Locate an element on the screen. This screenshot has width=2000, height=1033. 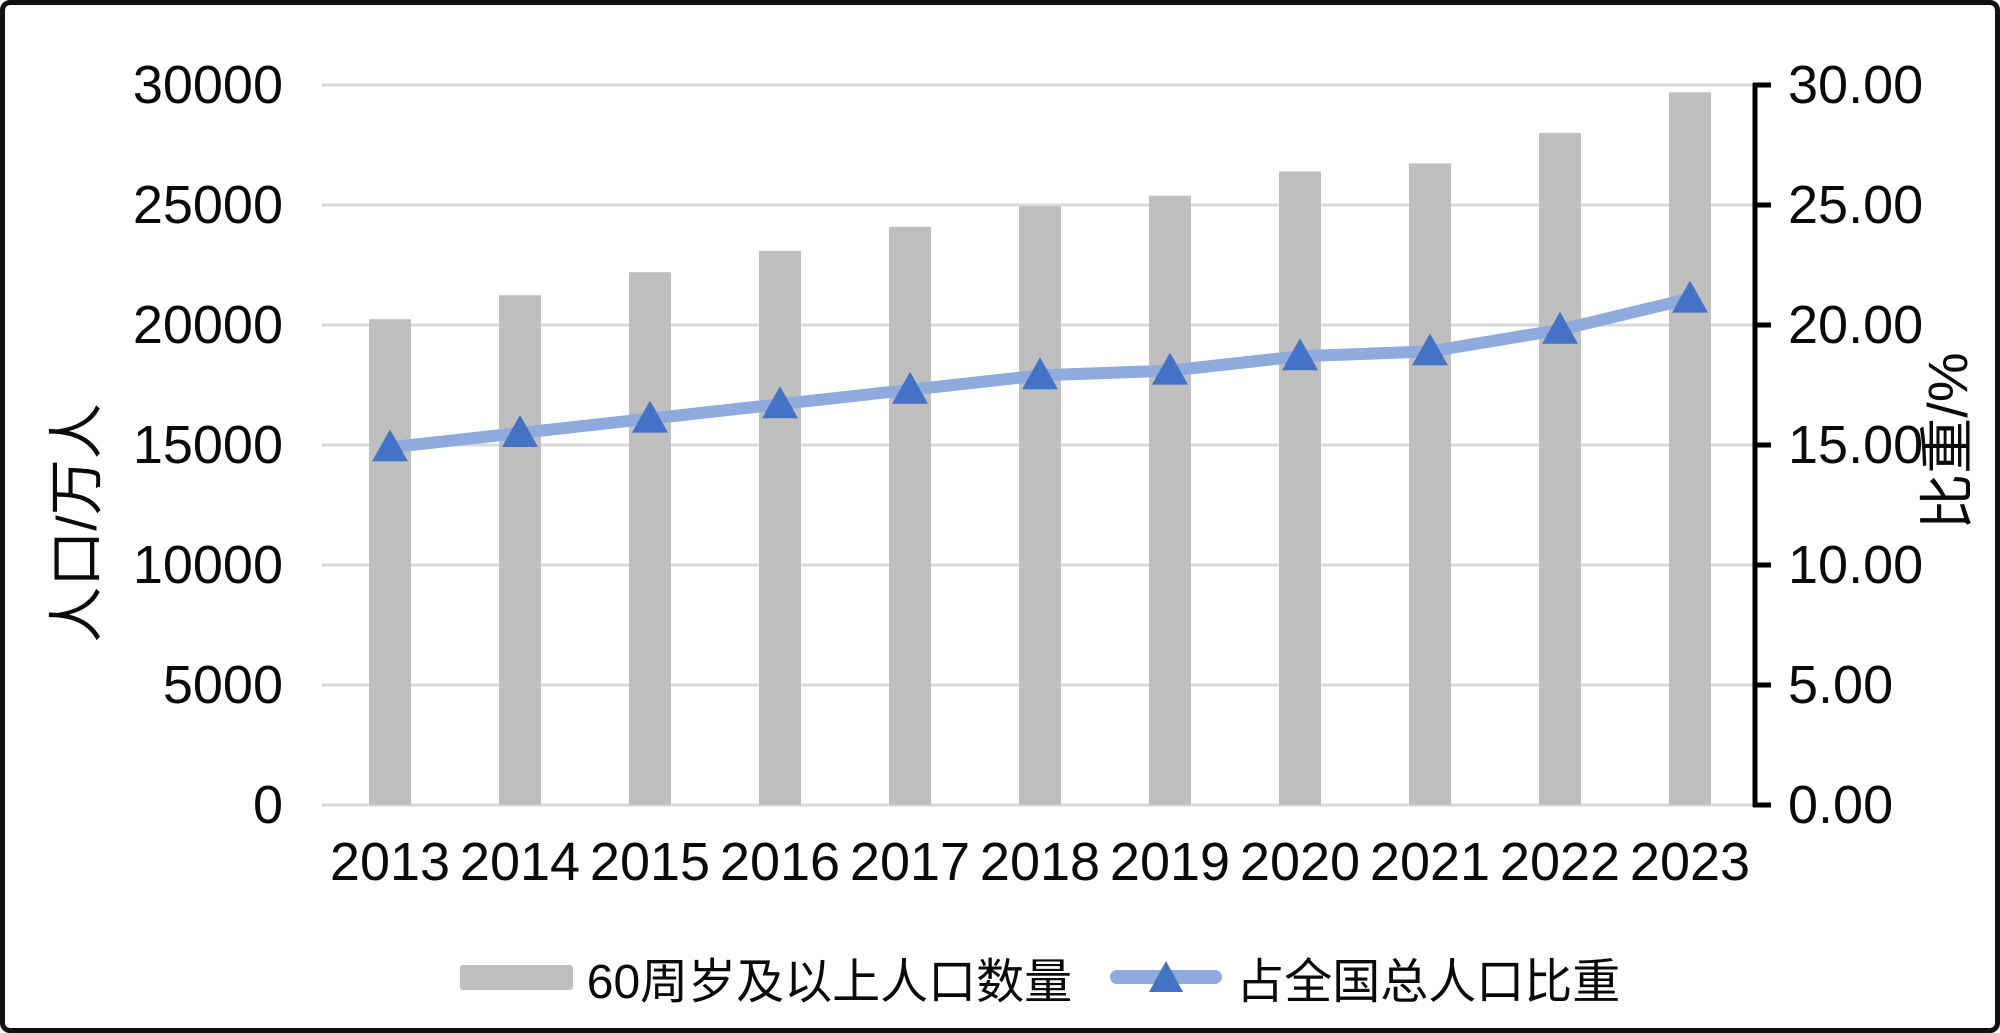
legend-item-share-line: 占全国总人口比重 is located at coordinates (1365, 977).